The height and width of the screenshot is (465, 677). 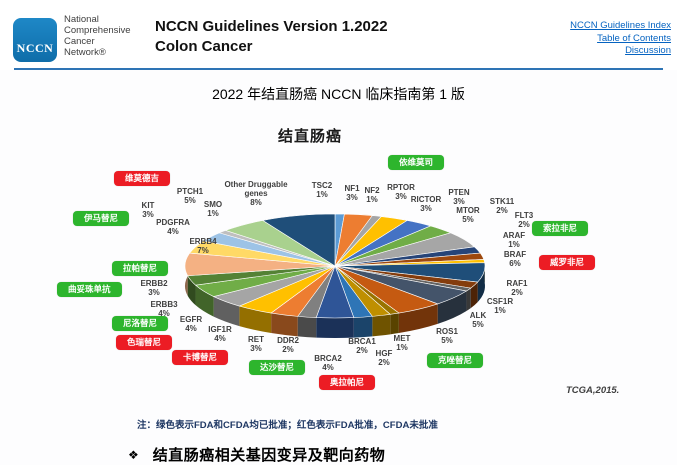 What do you see at coordinates (144, 342) in the screenshot?
I see `drug-box-色瑞替尼: 色瑞替尼` at bounding box center [144, 342].